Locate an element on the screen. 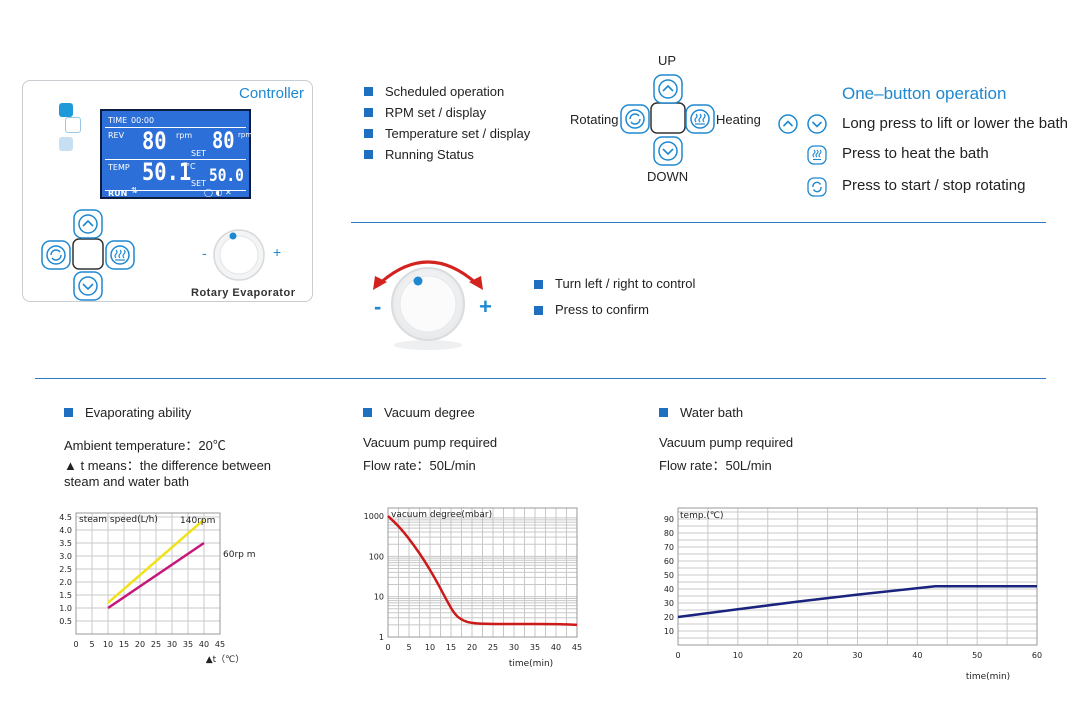 The image size is (1082, 717). lcd-status-icons: ◯ ◐ ✕ is located at coordinates (218, 192).